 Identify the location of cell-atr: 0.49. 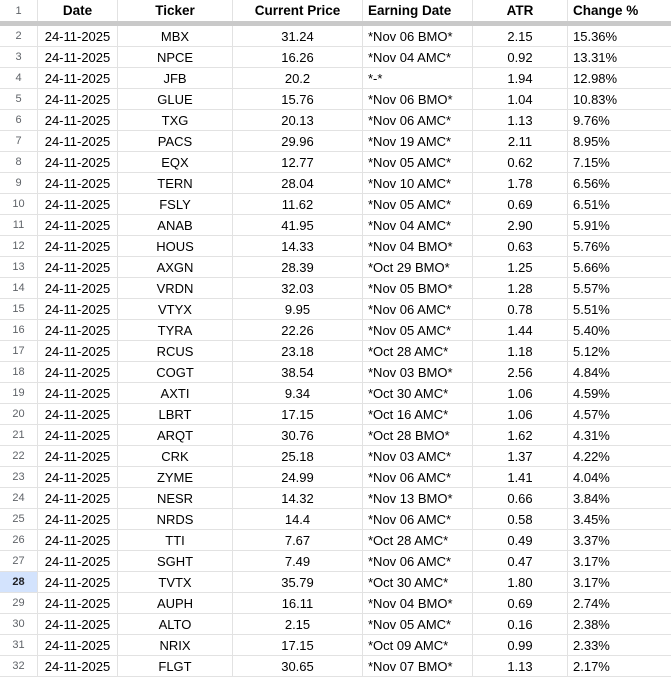
(520, 540).